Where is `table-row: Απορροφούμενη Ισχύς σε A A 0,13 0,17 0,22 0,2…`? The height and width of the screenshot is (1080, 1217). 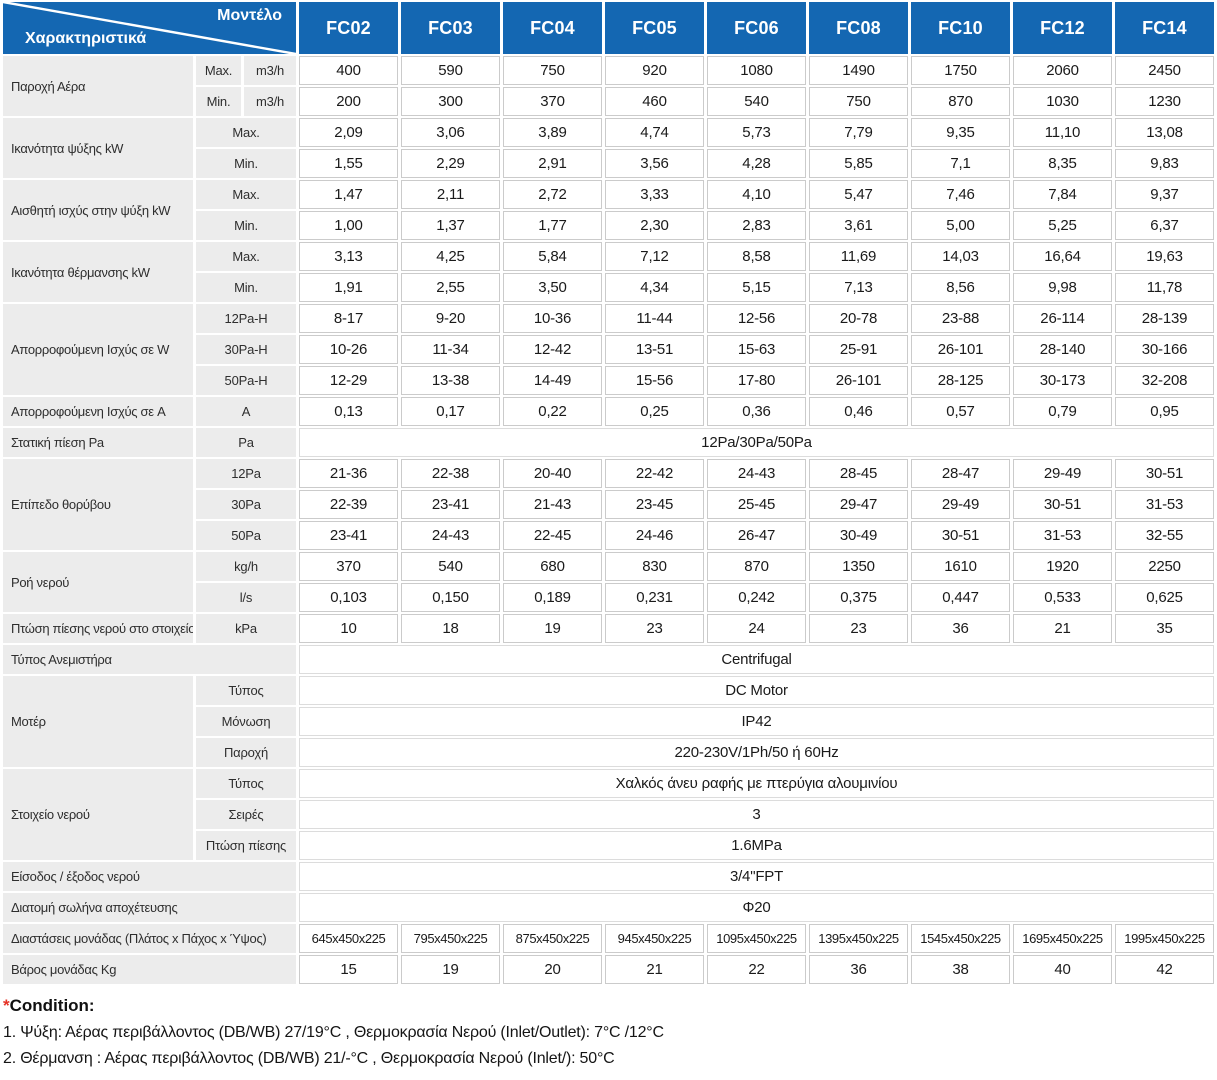
table-row: Απορροφούμενη Ισχύς σε A A 0,13 0,17 0,22 0,2… is located at coordinates (608, 411).